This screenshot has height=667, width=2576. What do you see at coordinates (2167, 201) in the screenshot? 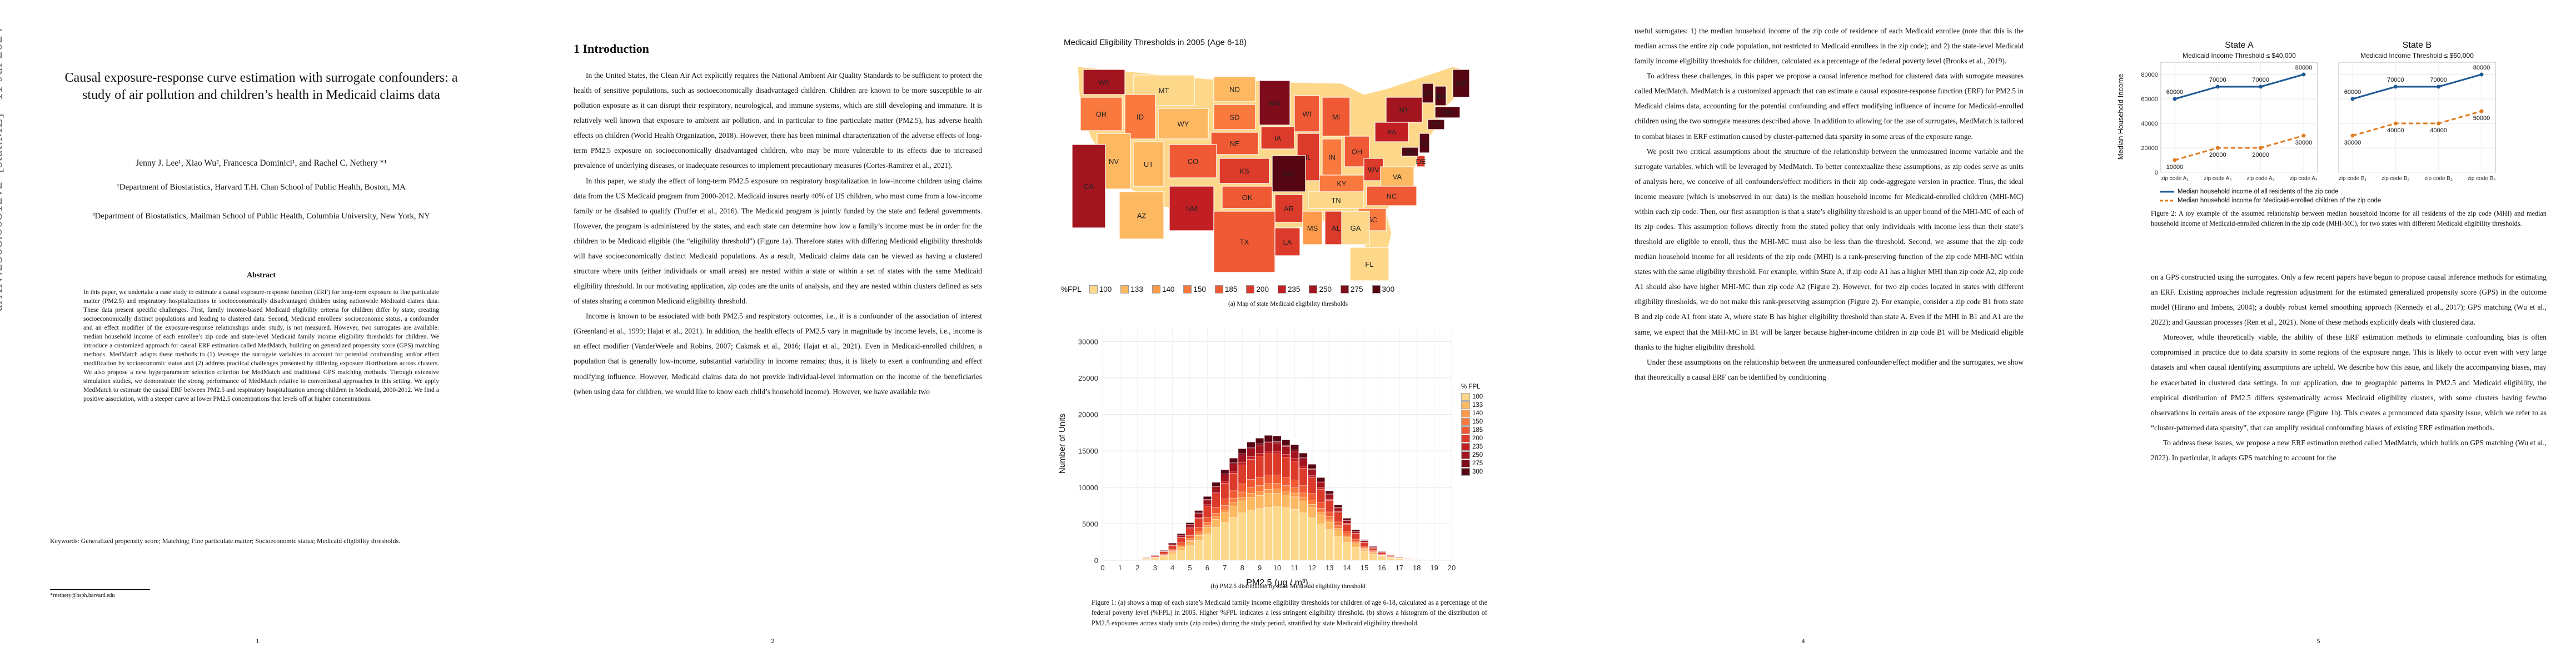
I see `dashed-line-icon` at bounding box center [2167, 201].